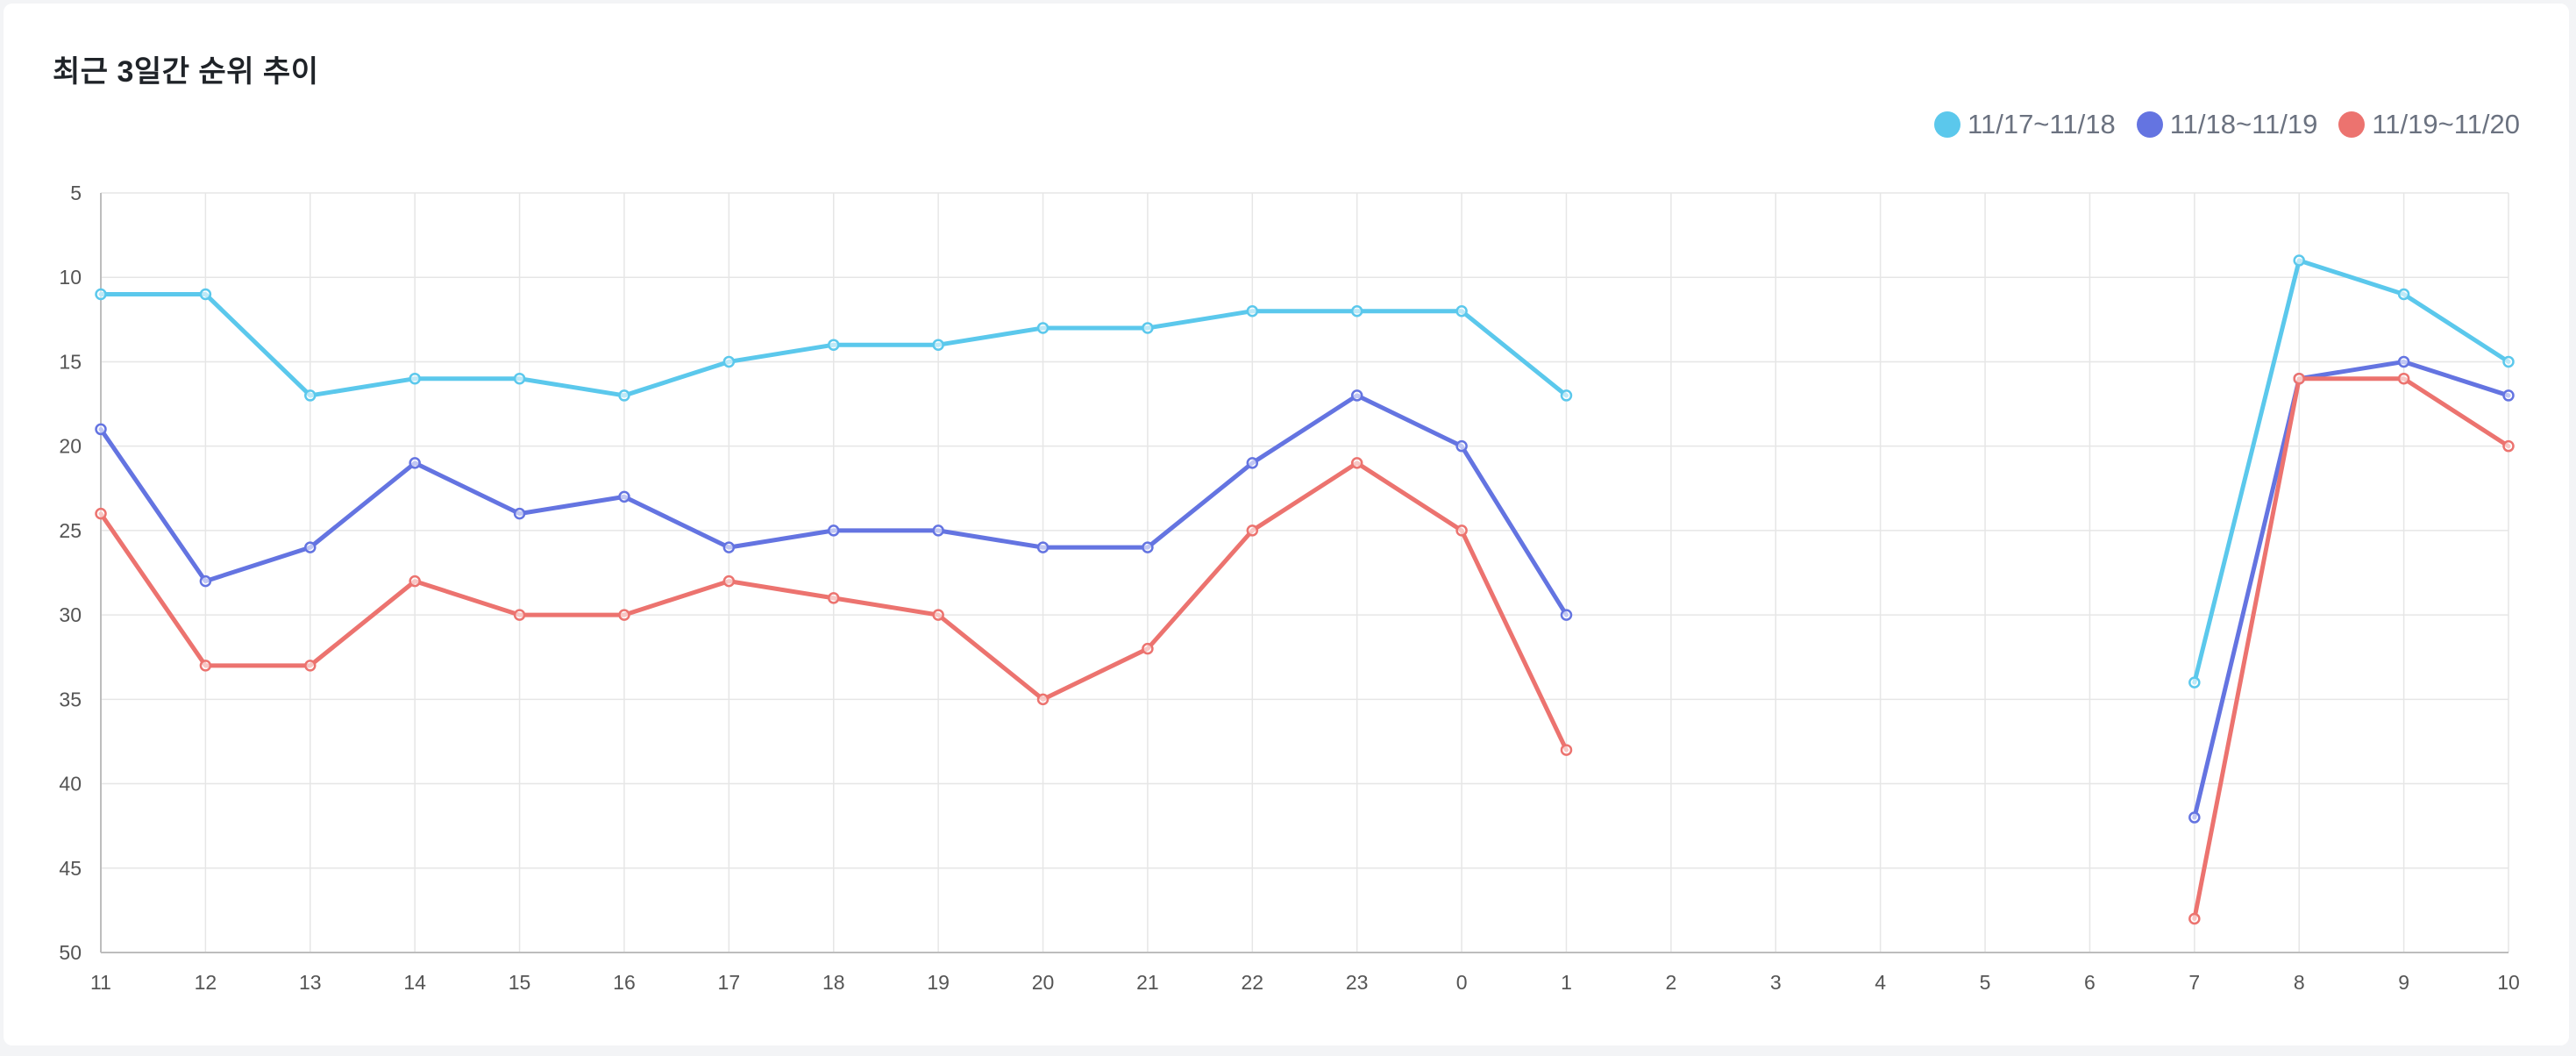 Image resolution: width=2576 pixels, height=1056 pixels. Describe the element at coordinates (70, 530) in the screenshot. I see `y-tick-label: 25` at that location.